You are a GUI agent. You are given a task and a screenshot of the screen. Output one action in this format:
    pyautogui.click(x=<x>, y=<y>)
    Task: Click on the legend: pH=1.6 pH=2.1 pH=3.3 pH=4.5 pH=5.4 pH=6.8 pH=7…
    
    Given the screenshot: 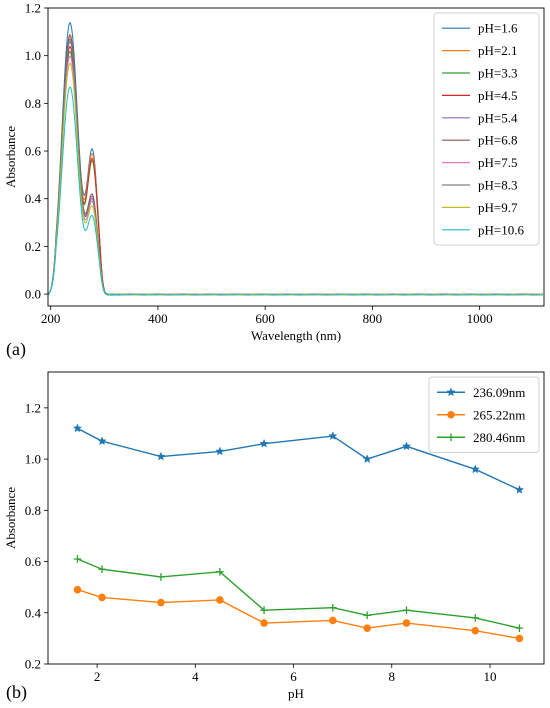 What is the action you would take?
    pyautogui.click(x=486, y=129)
    